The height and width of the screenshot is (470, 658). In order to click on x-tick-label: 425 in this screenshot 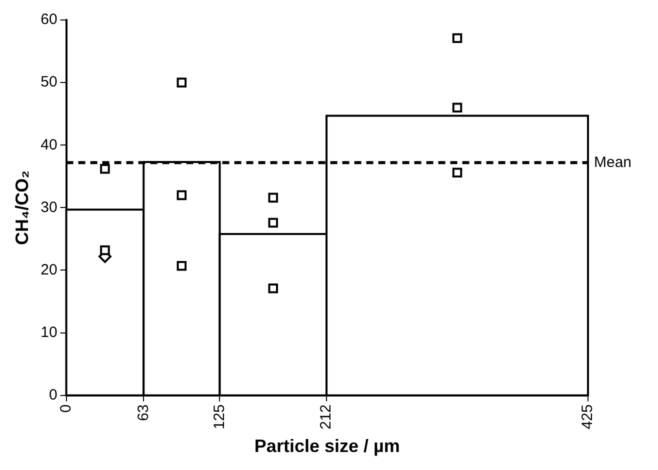, I will do `click(587, 417)`.